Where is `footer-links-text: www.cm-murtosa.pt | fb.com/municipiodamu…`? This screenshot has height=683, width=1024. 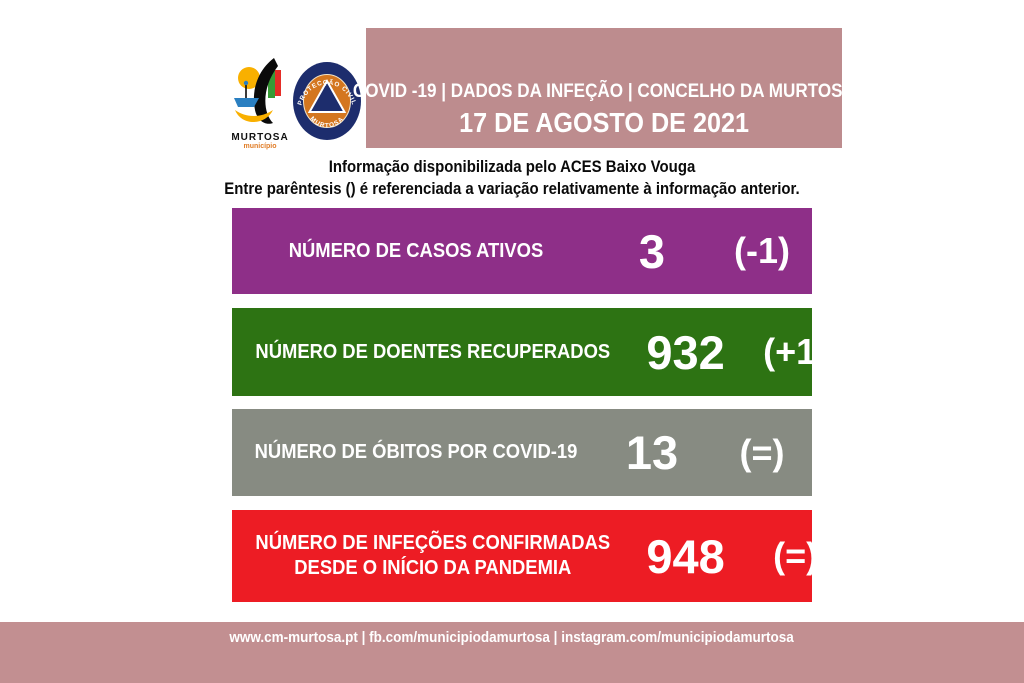 footer-links-text: www.cm-murtosa.pt | fb.com/municipiodamu… is located at coordinates (512, 637).